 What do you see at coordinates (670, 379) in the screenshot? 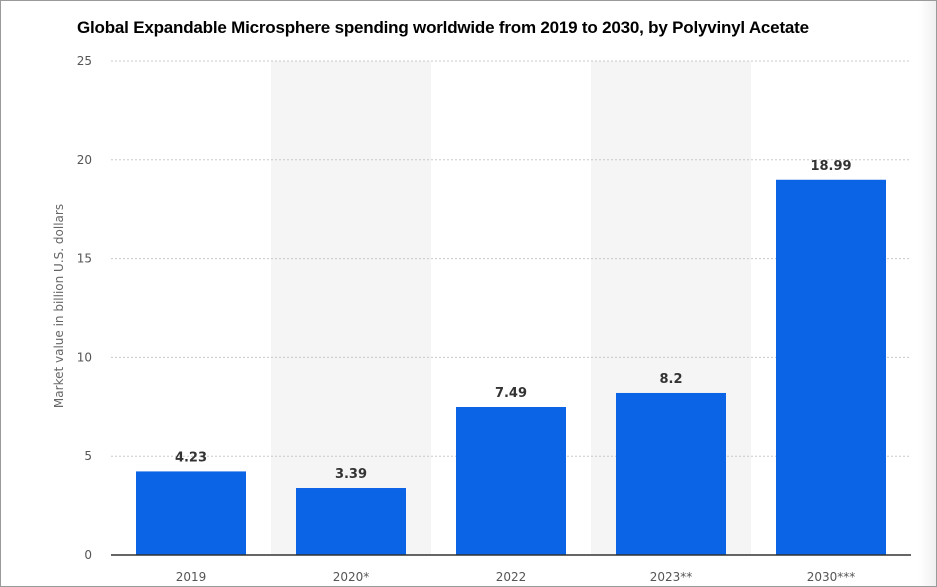
I see `data-label: 8.2` at bounding box center [670, 379].